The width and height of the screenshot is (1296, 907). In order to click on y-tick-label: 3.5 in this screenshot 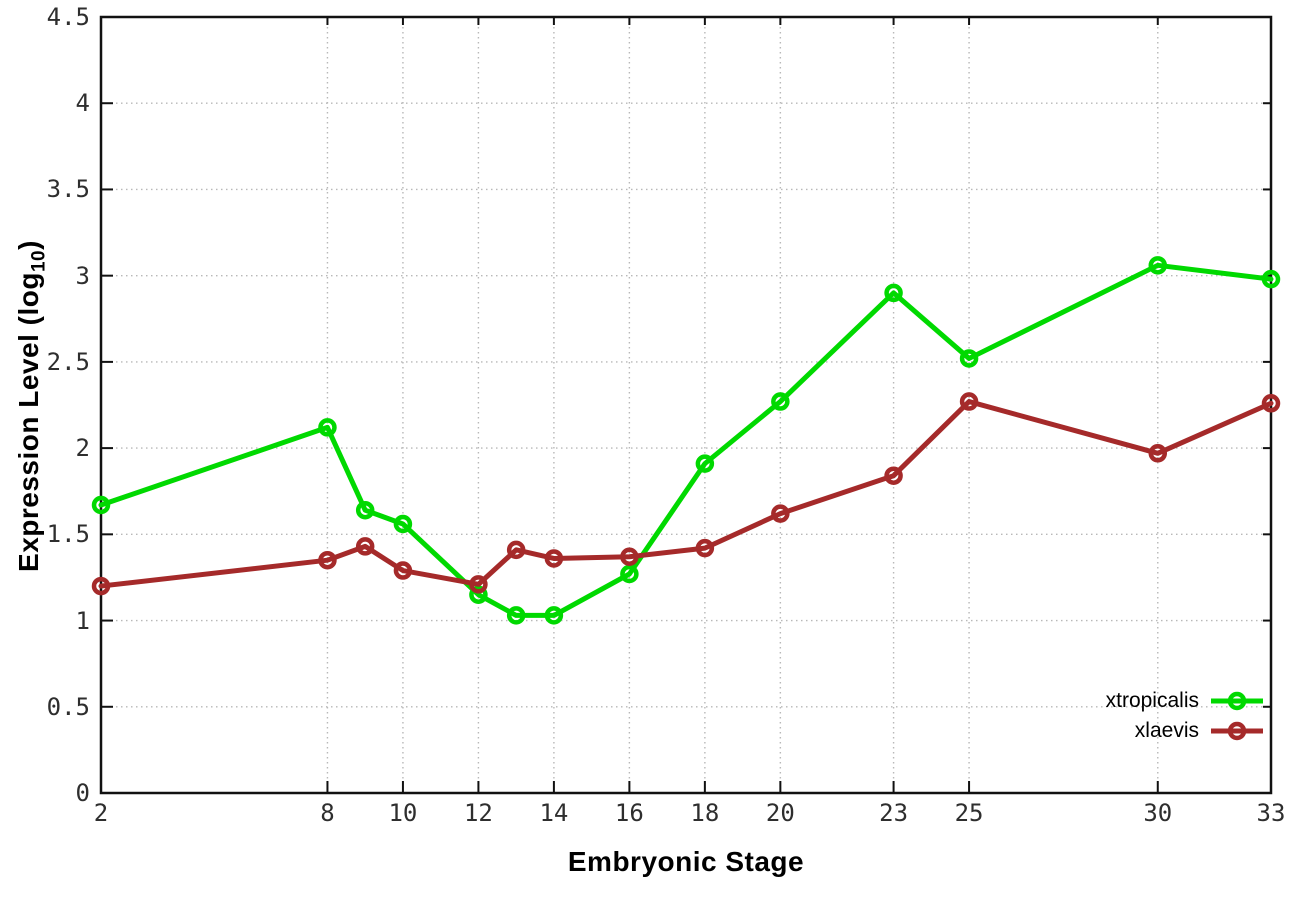, I will do `click(68, 189)`.